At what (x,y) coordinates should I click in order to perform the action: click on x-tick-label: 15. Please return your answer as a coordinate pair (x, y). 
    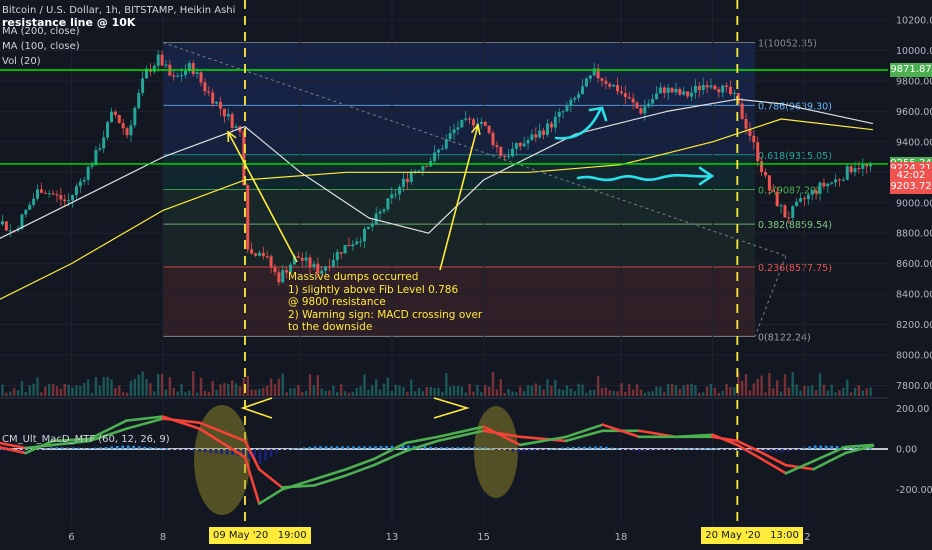
    Looking at the image, I should click on (483, 537).